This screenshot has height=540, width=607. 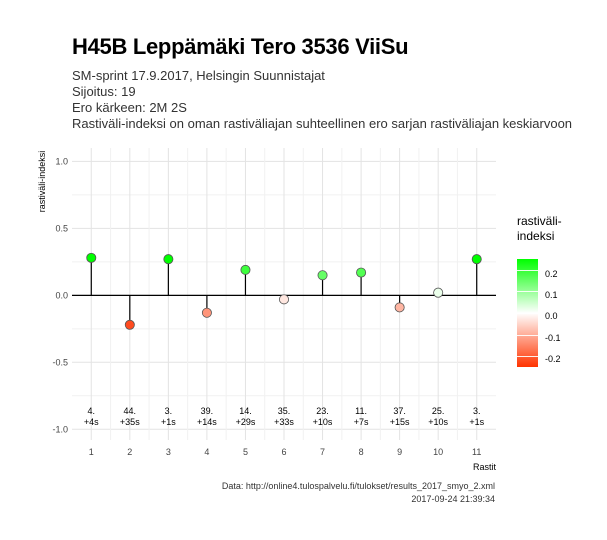 What do you see at coordinates (399, 452) in the screenshot?
I see `x-tick-label: 9` at bounding box center [399, 452].